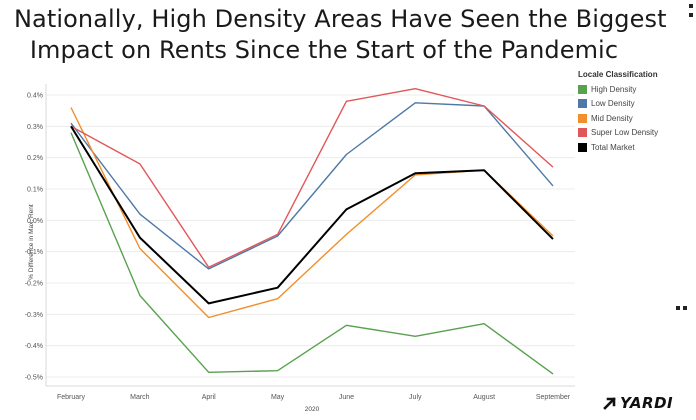 This screenshot has width=696, height=420. What do you see at coordinates (35, 127) in the screenshot?
I see `y-tick-label: 0.3%` at bounding box center [35, 127].